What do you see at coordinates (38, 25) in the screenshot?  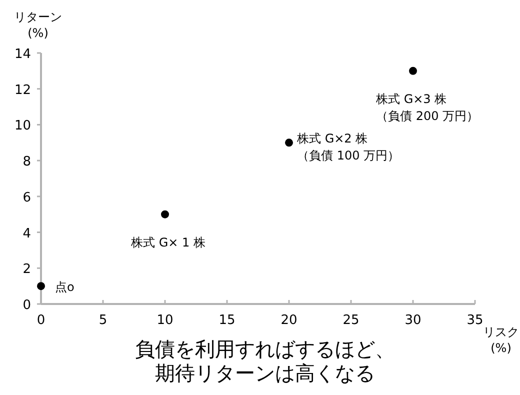 I see `y-axis-title: リターン (%)` at bounding box center [38, 25].